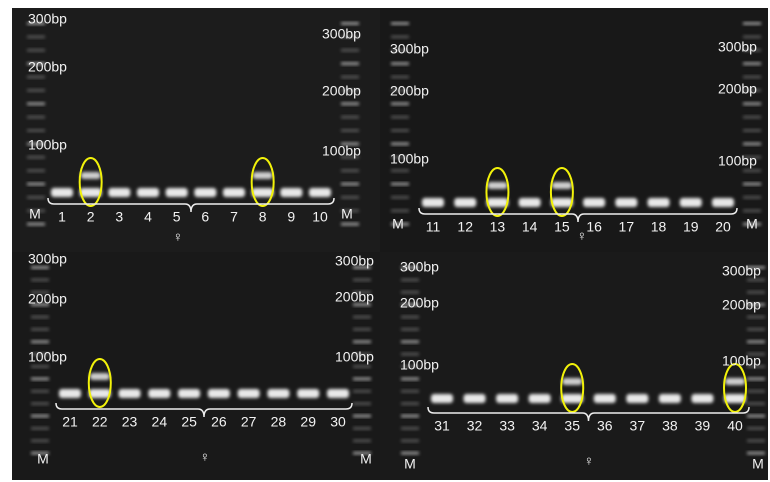 This screenshot has width=770, height=482. What do you see at coordinates (562, 227) in the screenshot?
I see `lane-label: 15` at bounding box center [562, 227].